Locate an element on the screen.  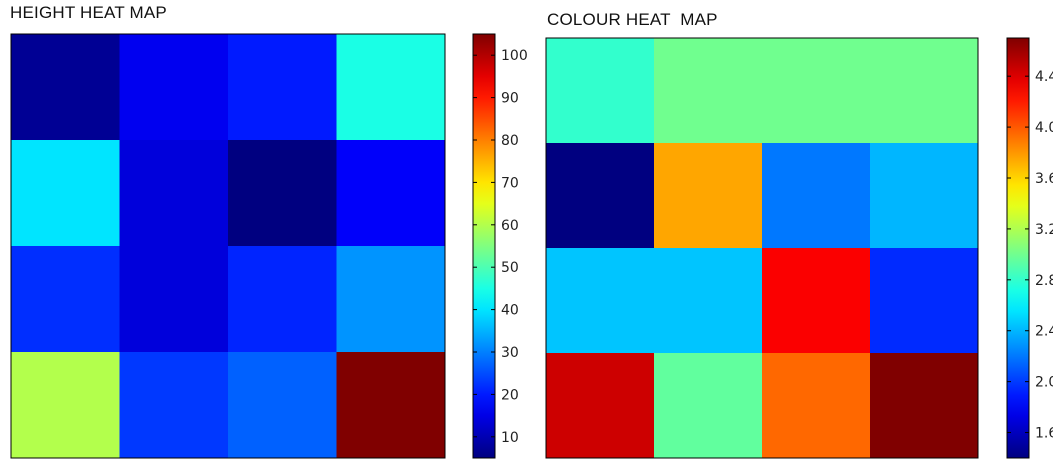
colorbar-tick-label: 80 is located at coordinates (510, 141).